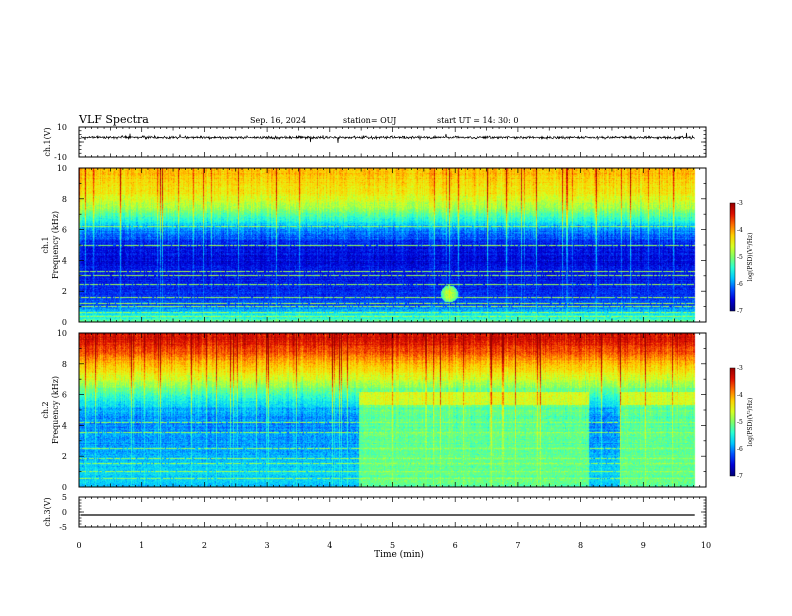 The image size is (792, 616). Describe the element at coordinates (750, 422) in the screenshot. I see `ch2-colorbar-title: log(PSD)(V²/Hz)` at that location.